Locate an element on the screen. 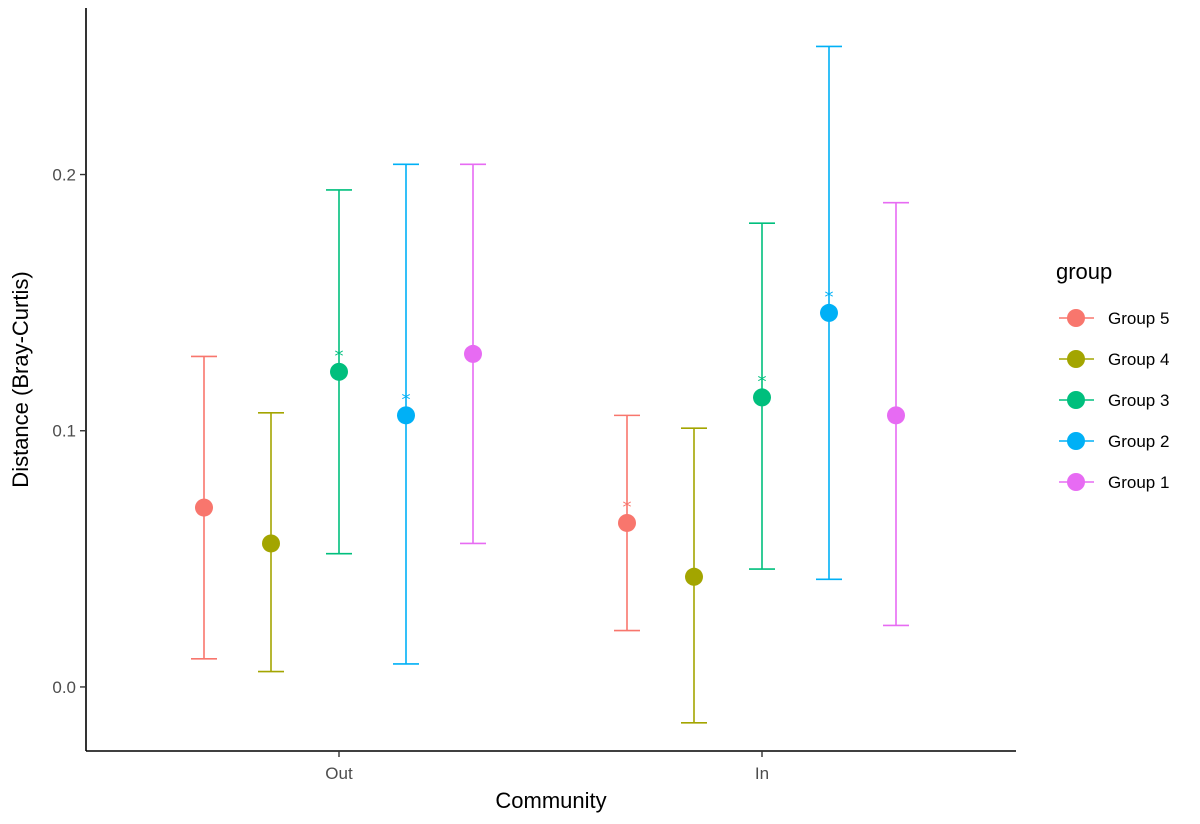 The width and height of the screenshot is (1200, 824). x-tick-label: In is located at coordinates (762, 773).